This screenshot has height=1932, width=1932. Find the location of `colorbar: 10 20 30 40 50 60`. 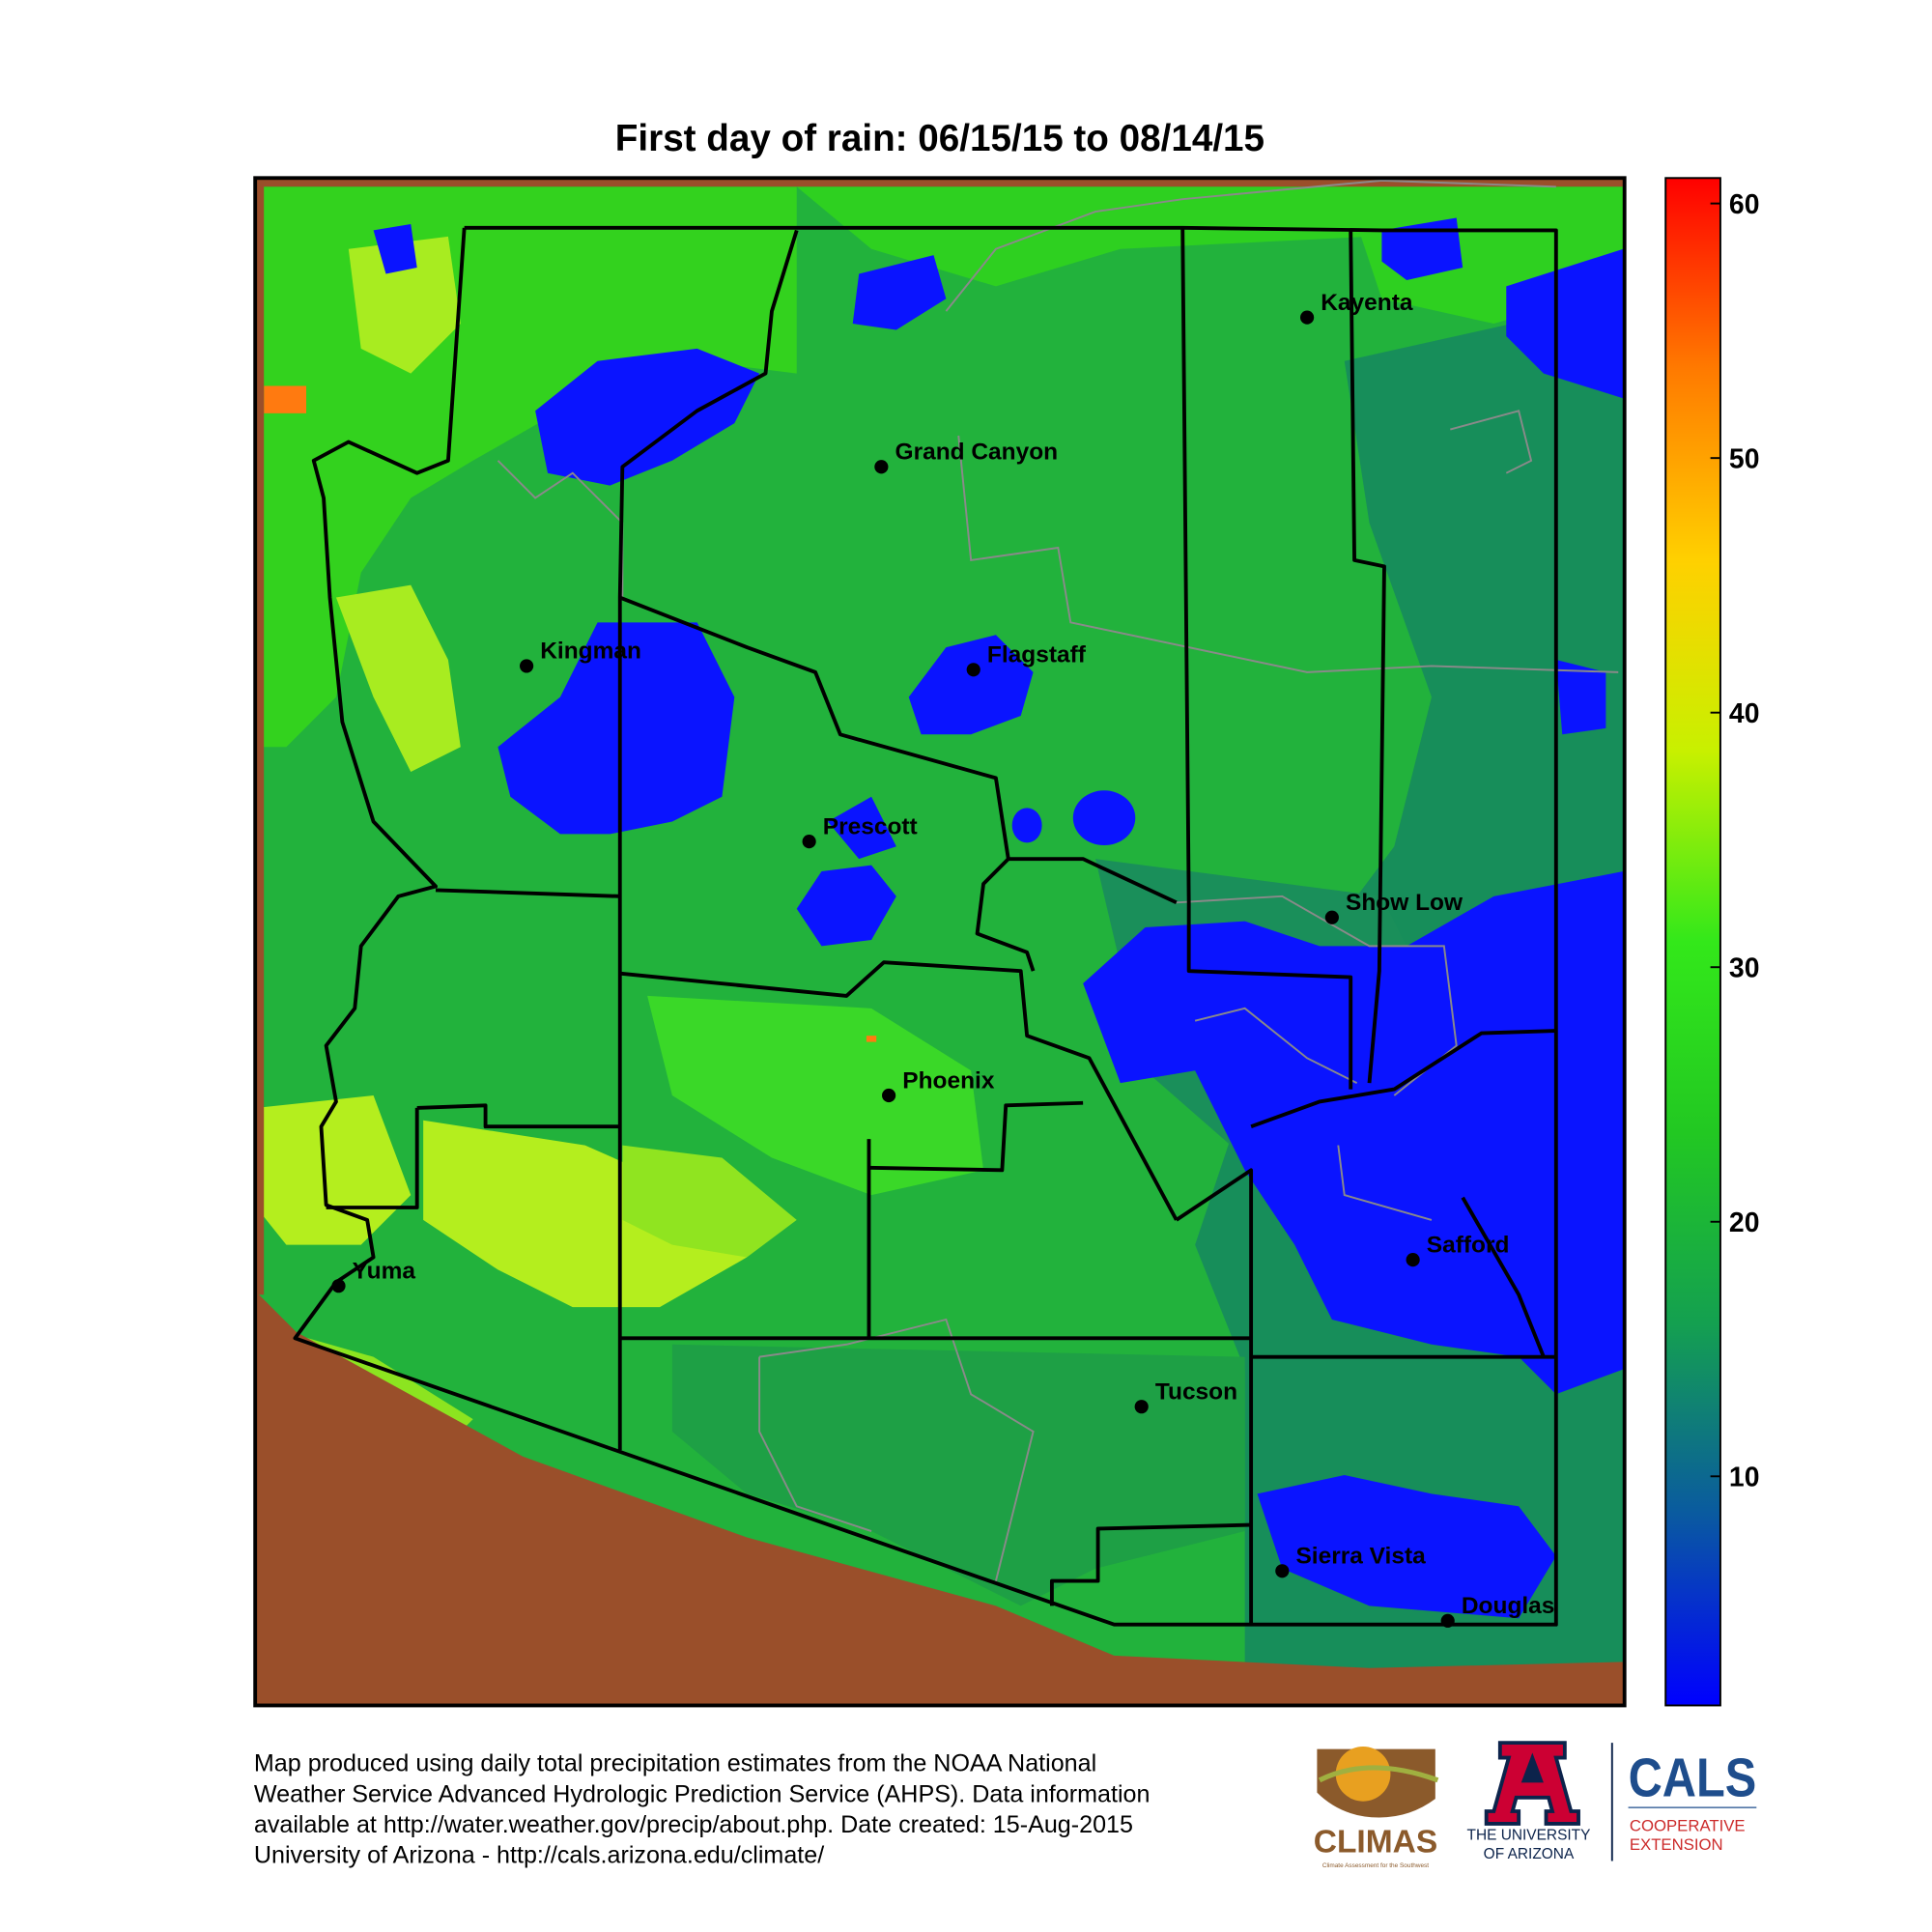

colorbar: 10 20 30 40 50 60 is located at coordinates (1712, 942).